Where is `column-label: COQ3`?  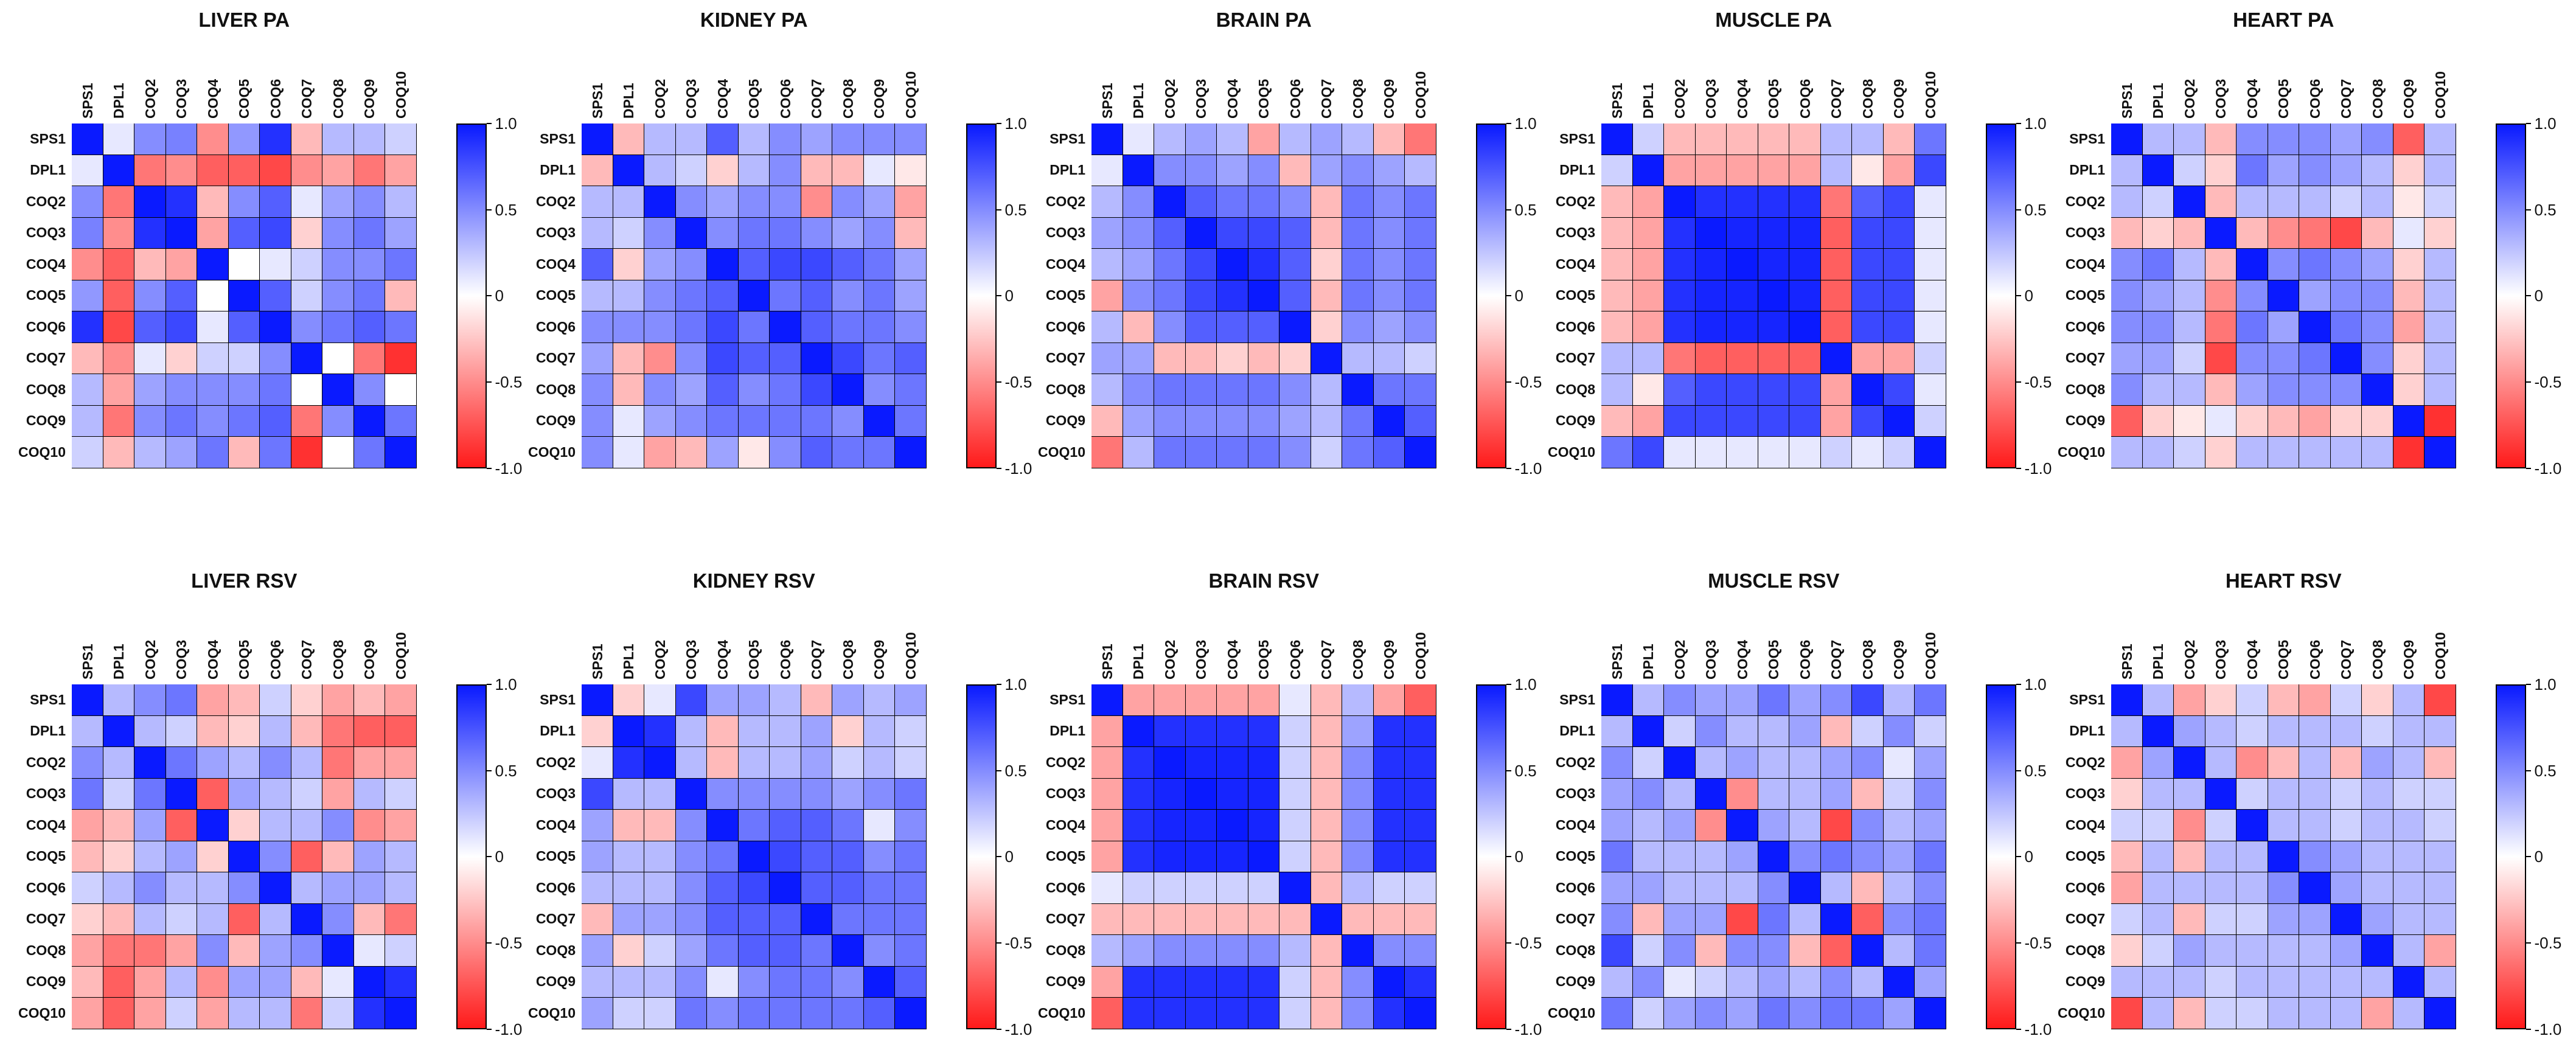 column-label: COQ3 is located at coordinates (2221, 98).